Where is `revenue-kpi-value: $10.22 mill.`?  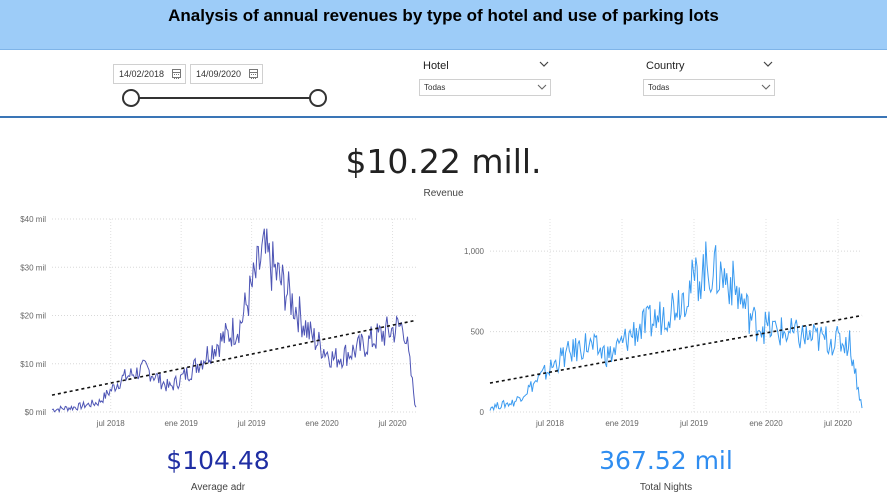
revenue-kpi-value: $10.22 mill. is located at coordinates (443, 161).